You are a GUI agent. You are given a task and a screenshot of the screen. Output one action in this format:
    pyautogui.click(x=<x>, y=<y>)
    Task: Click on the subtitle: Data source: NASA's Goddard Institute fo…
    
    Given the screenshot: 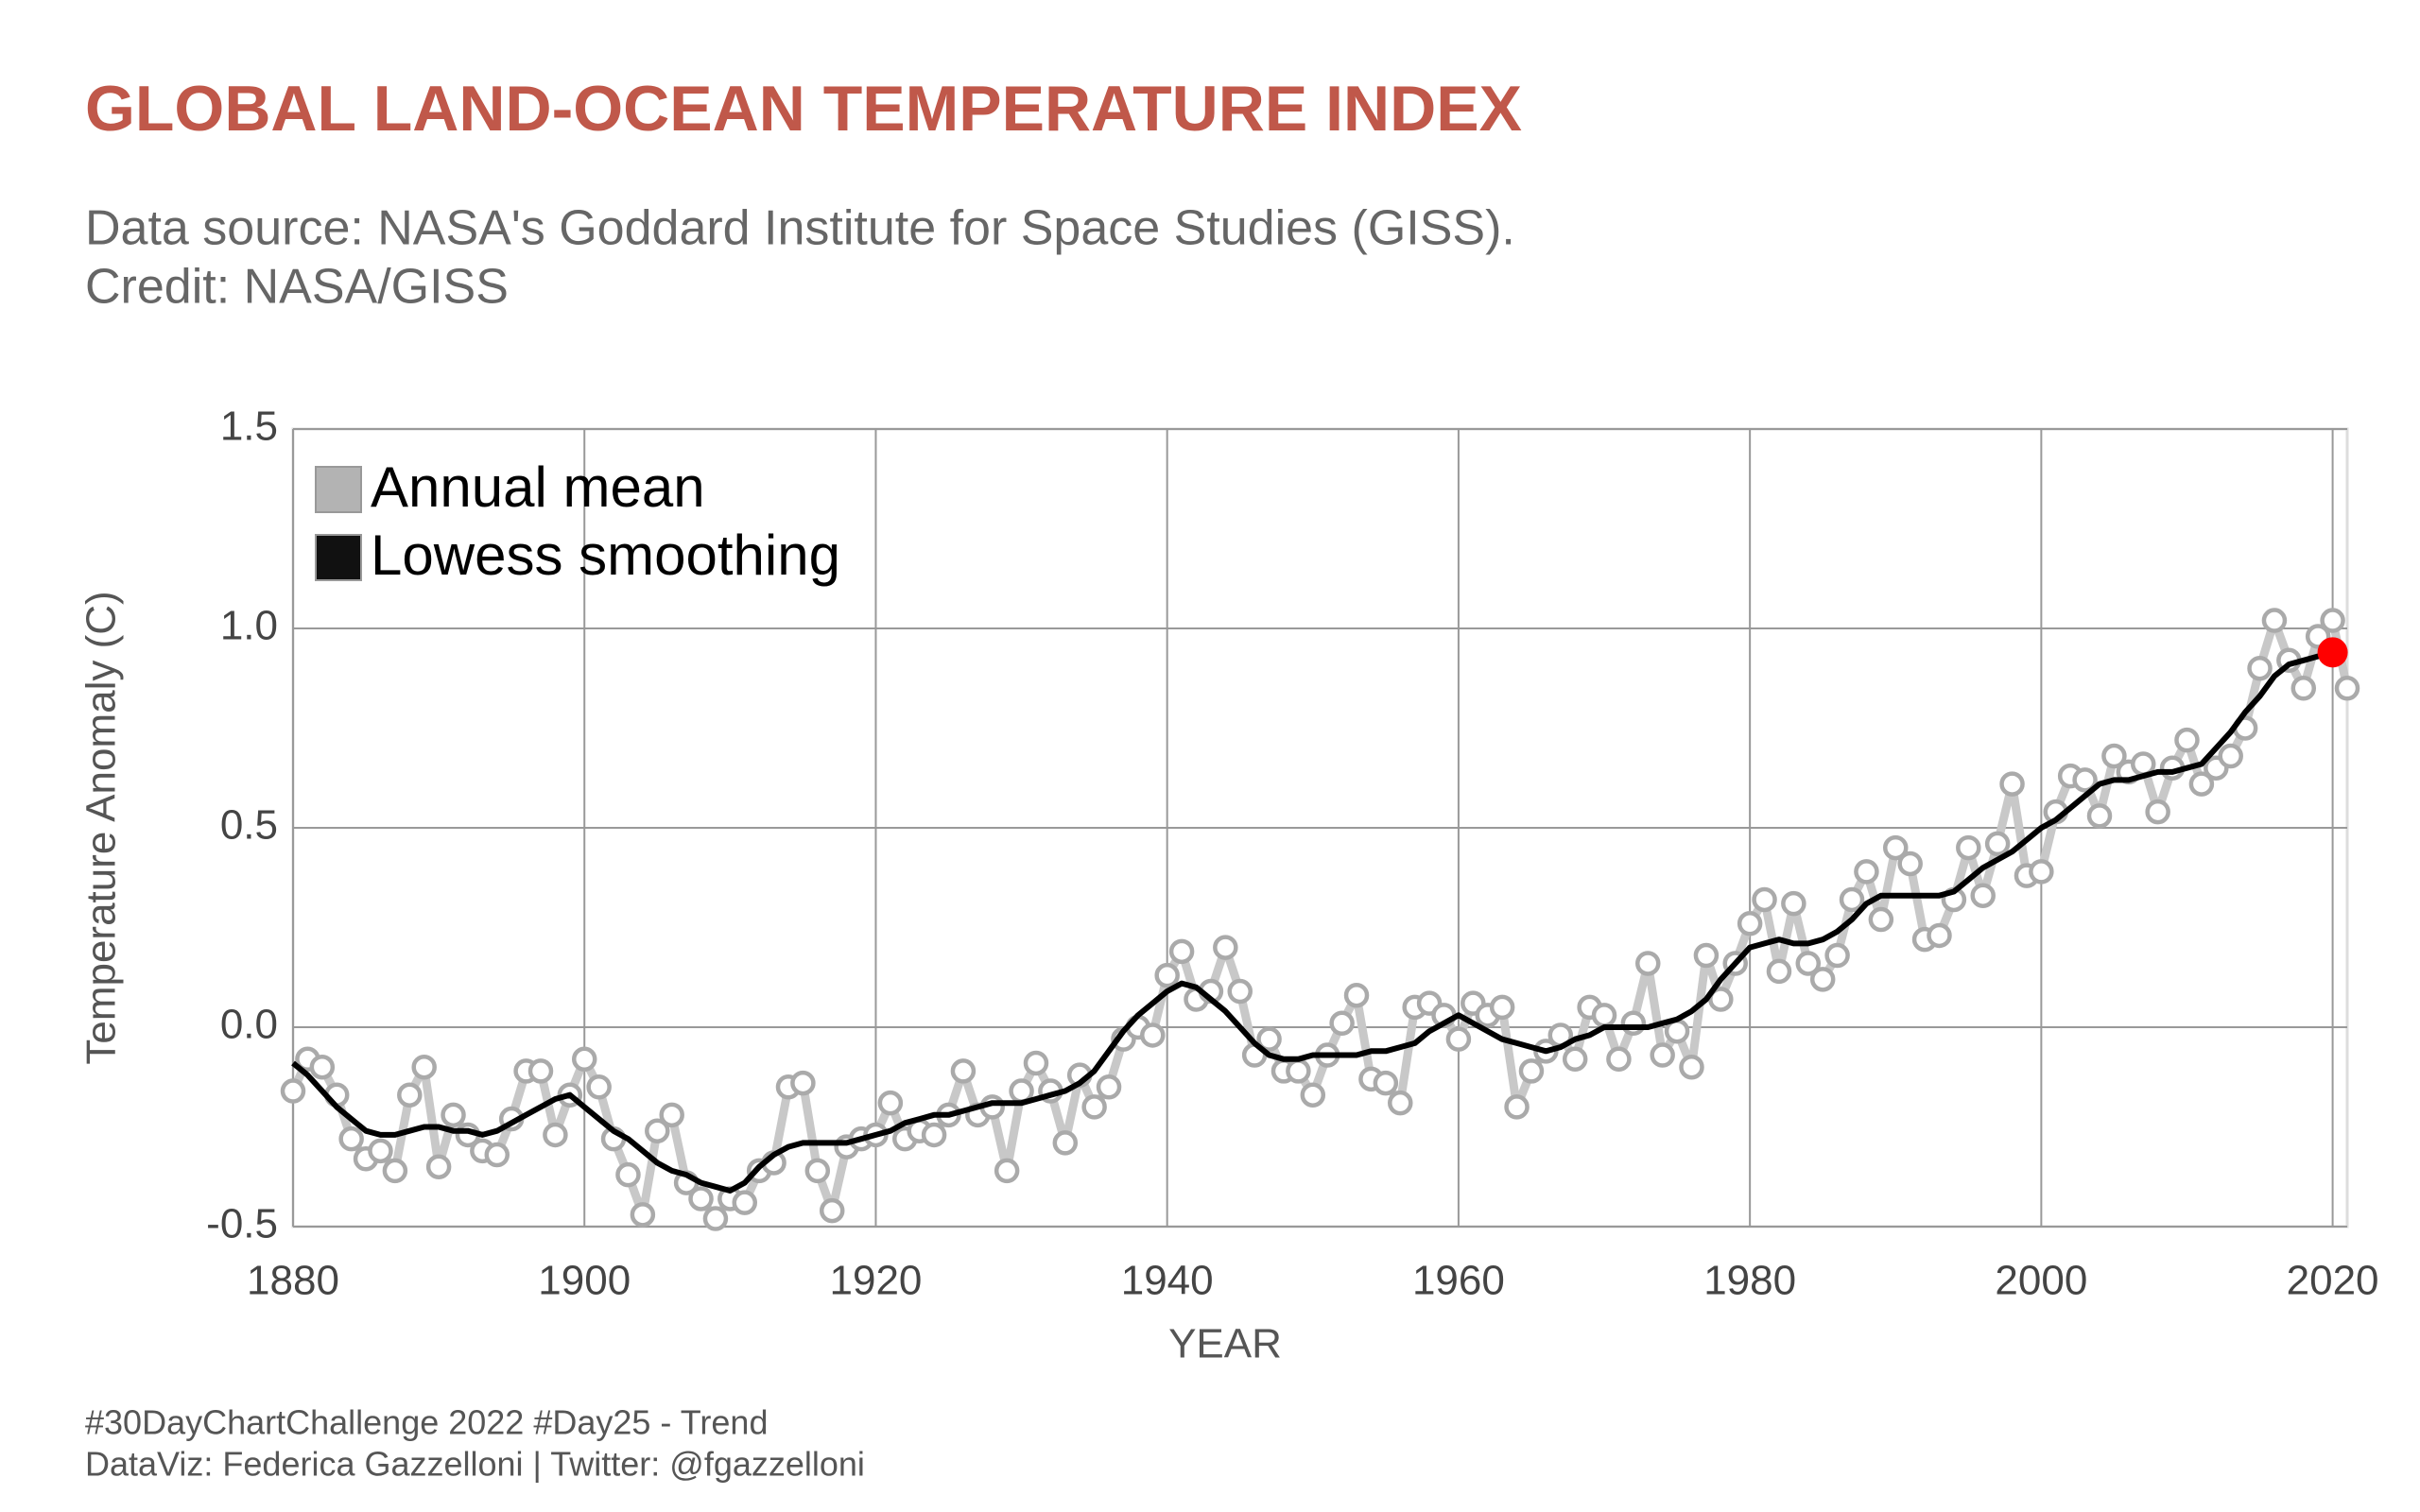 What is the action you would take?
    pyautogui.click(x=800, y=228)
    